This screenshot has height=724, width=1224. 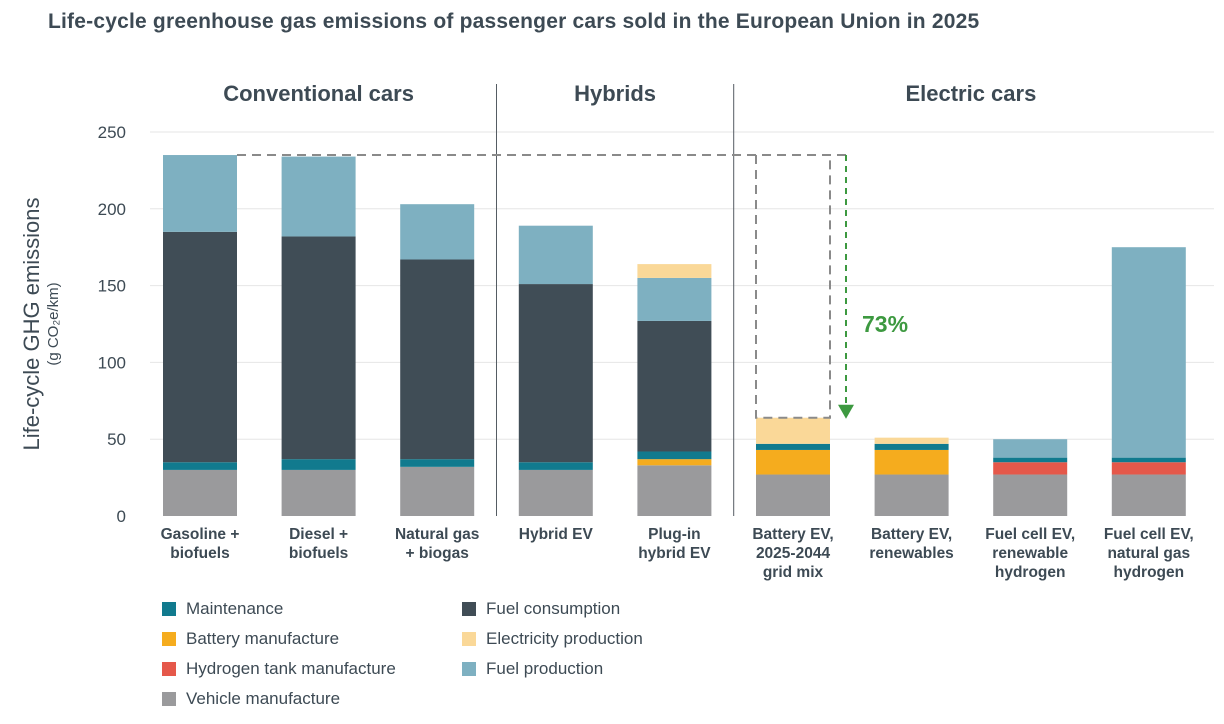 What do you see at coordinates (116, 439) in the screenshot?
I see `y-tick-label: 50` at bounding box center [116, 439].